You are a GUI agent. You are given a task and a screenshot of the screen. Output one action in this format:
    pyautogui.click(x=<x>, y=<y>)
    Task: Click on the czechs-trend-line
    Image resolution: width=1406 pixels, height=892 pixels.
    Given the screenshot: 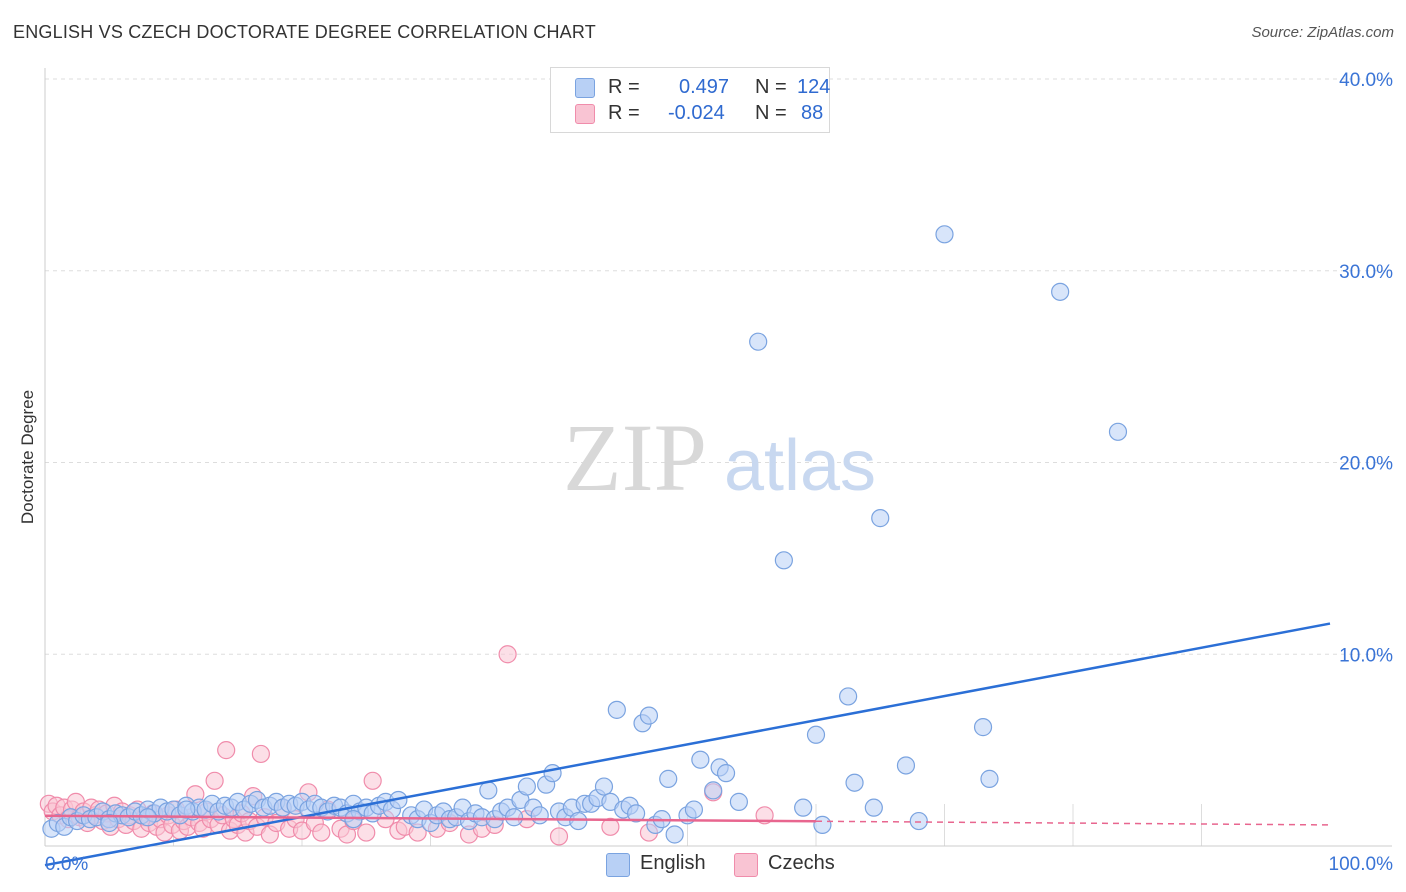 What is the action you would take?
    pyautogui.click(x=430, y=818)
    